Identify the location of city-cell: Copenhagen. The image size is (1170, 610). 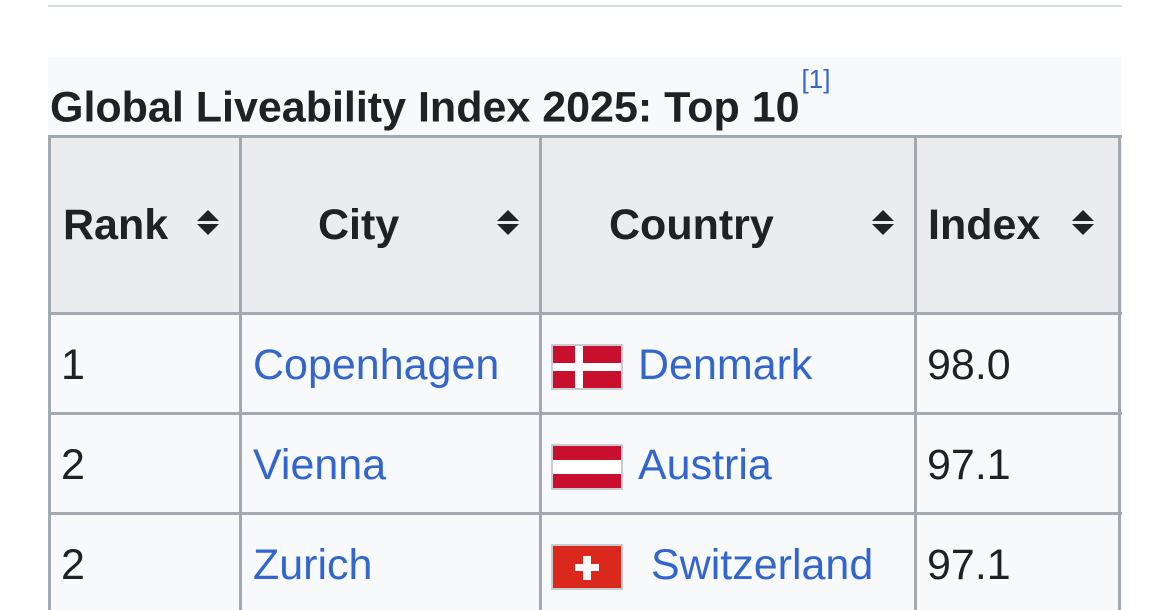
(390, 363).